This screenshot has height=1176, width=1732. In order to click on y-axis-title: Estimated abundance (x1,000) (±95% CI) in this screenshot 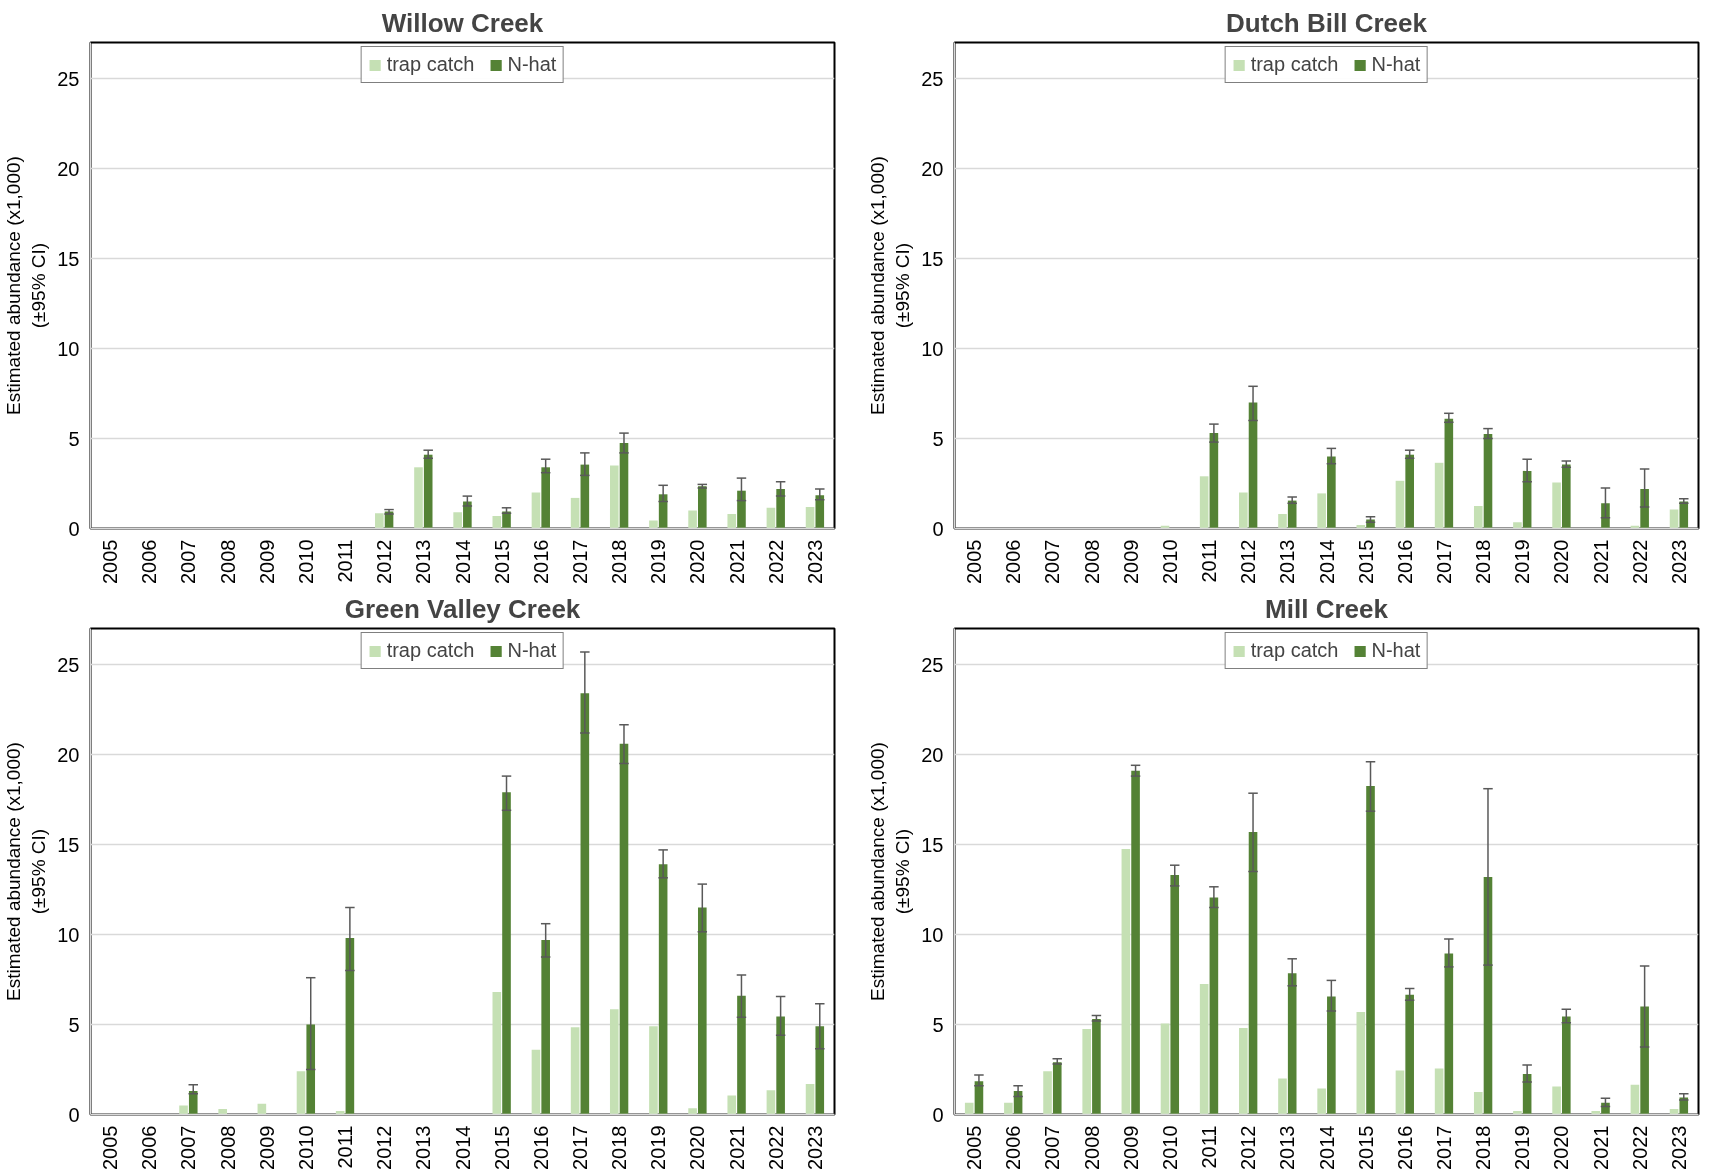, I will do `click(26, 285)`.